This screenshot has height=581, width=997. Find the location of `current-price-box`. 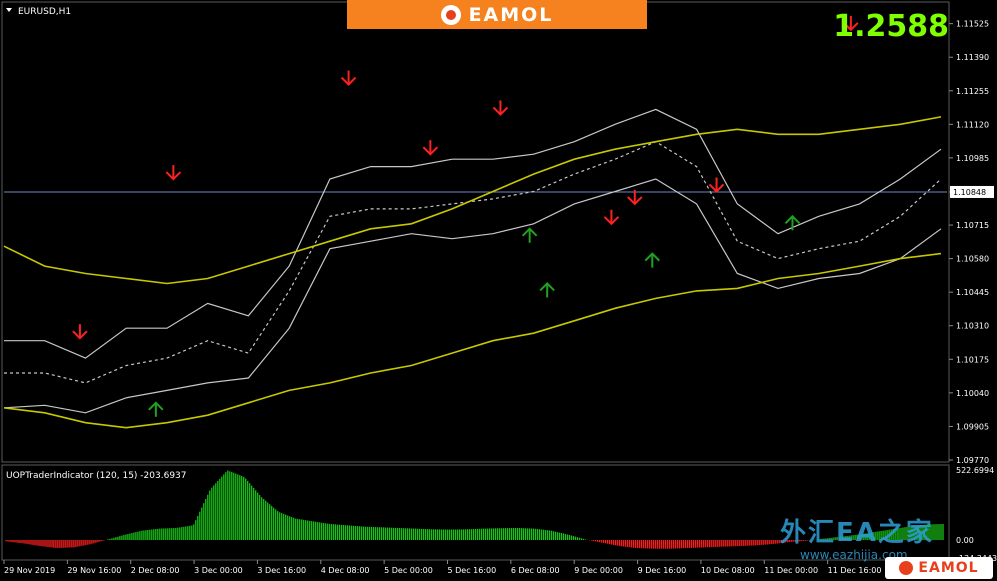

current-price-box is located at coordinates (972, 191).